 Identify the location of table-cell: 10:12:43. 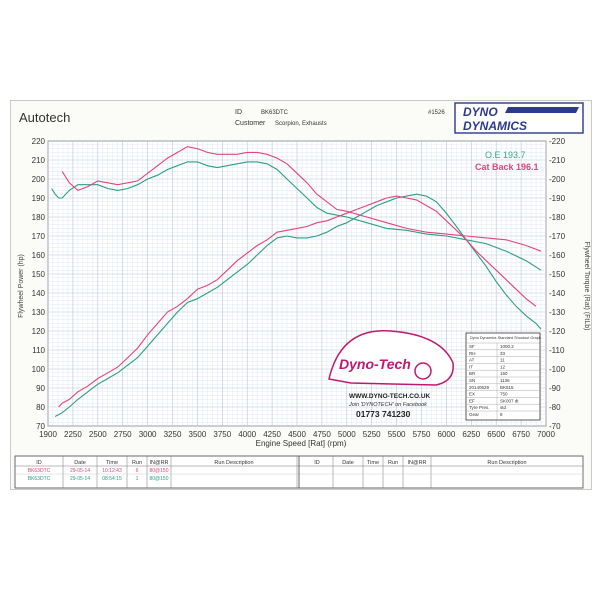
(112, 471).